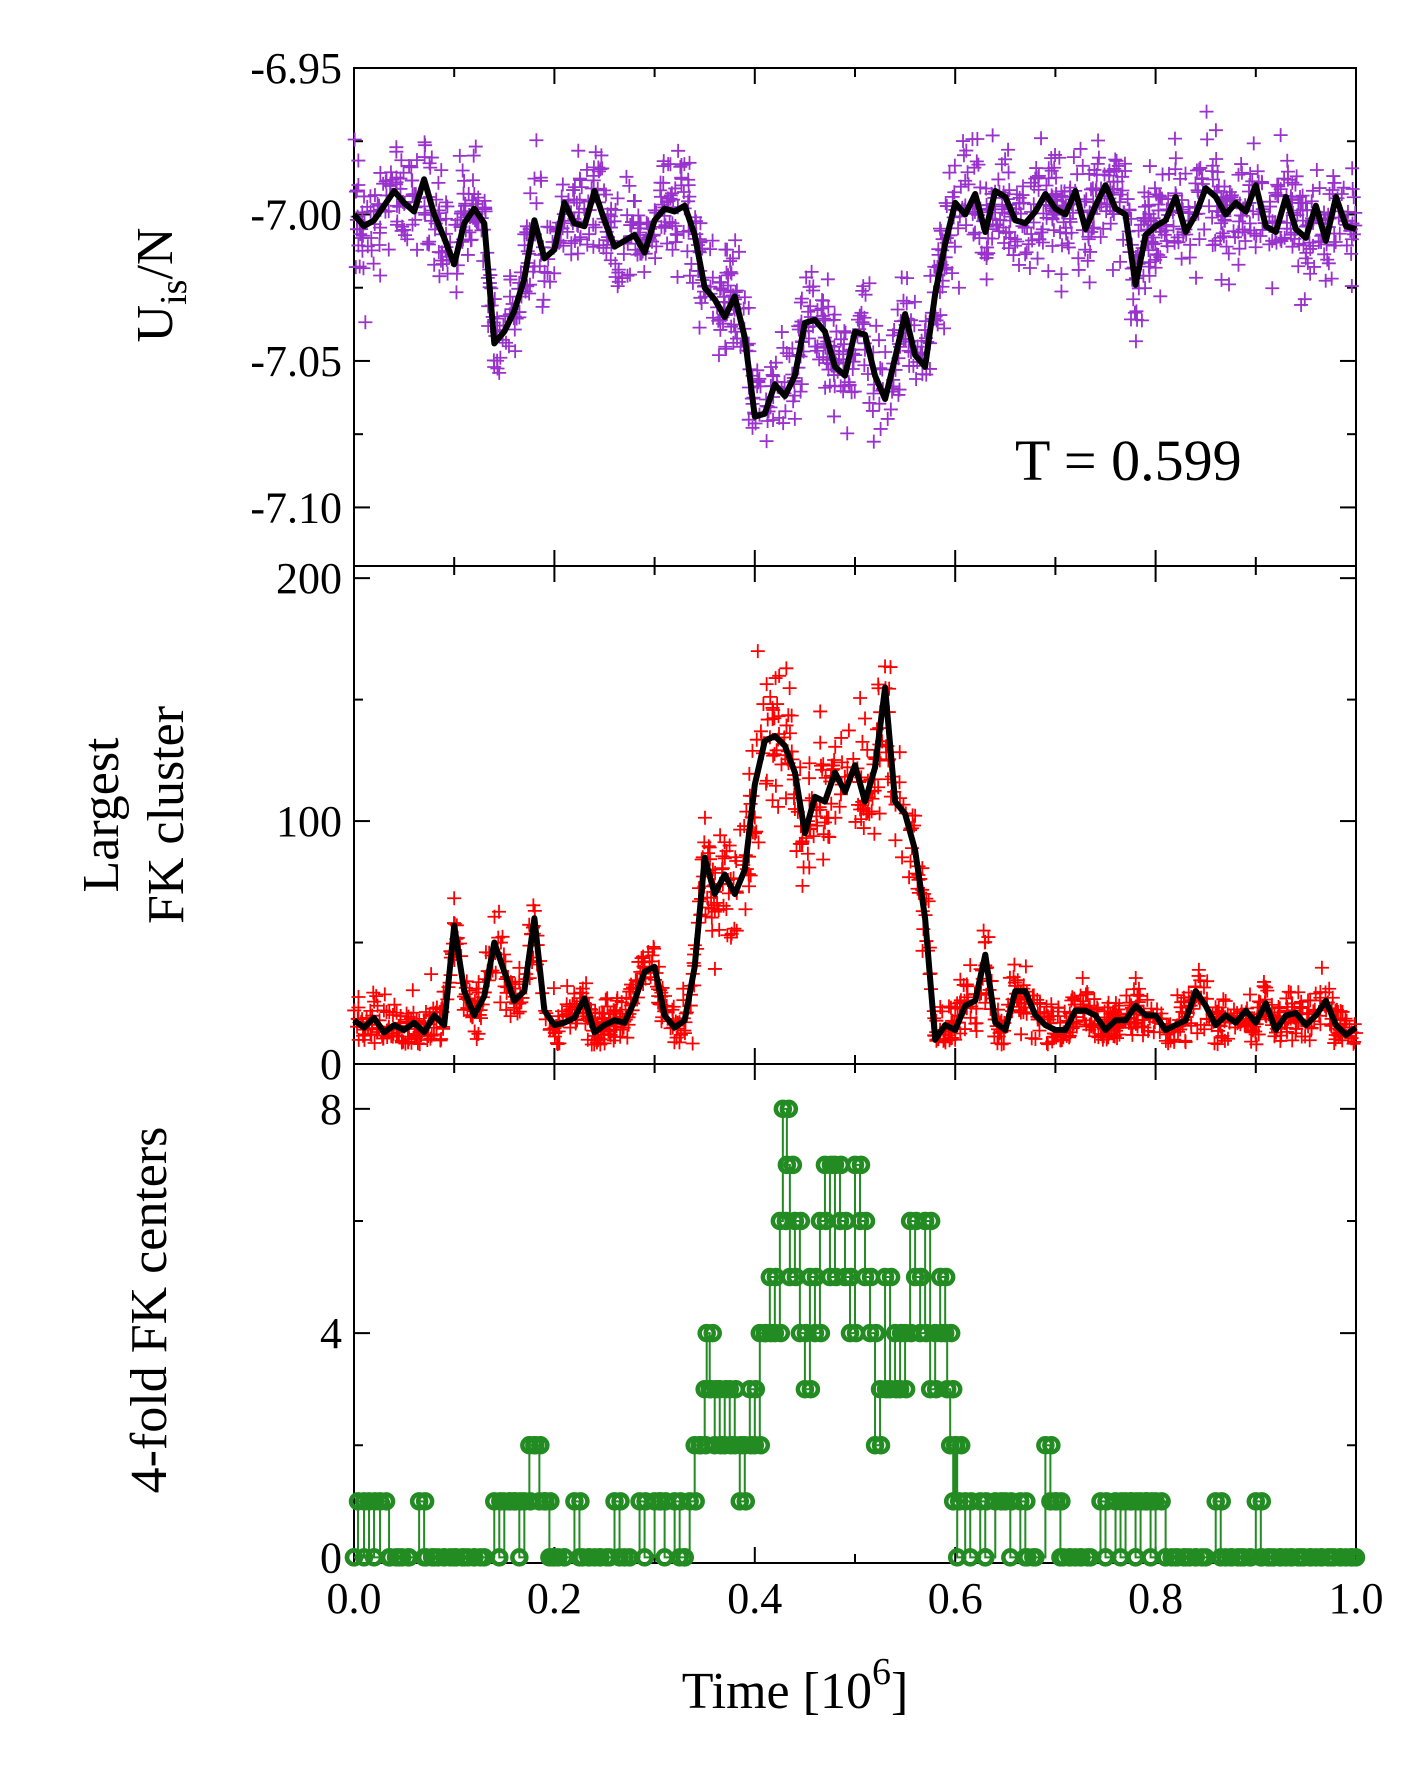 The width and height of the screenshot is (1416, 1766). I want to click on middle-ylabel-2: FK cluster, so click(166, 815).